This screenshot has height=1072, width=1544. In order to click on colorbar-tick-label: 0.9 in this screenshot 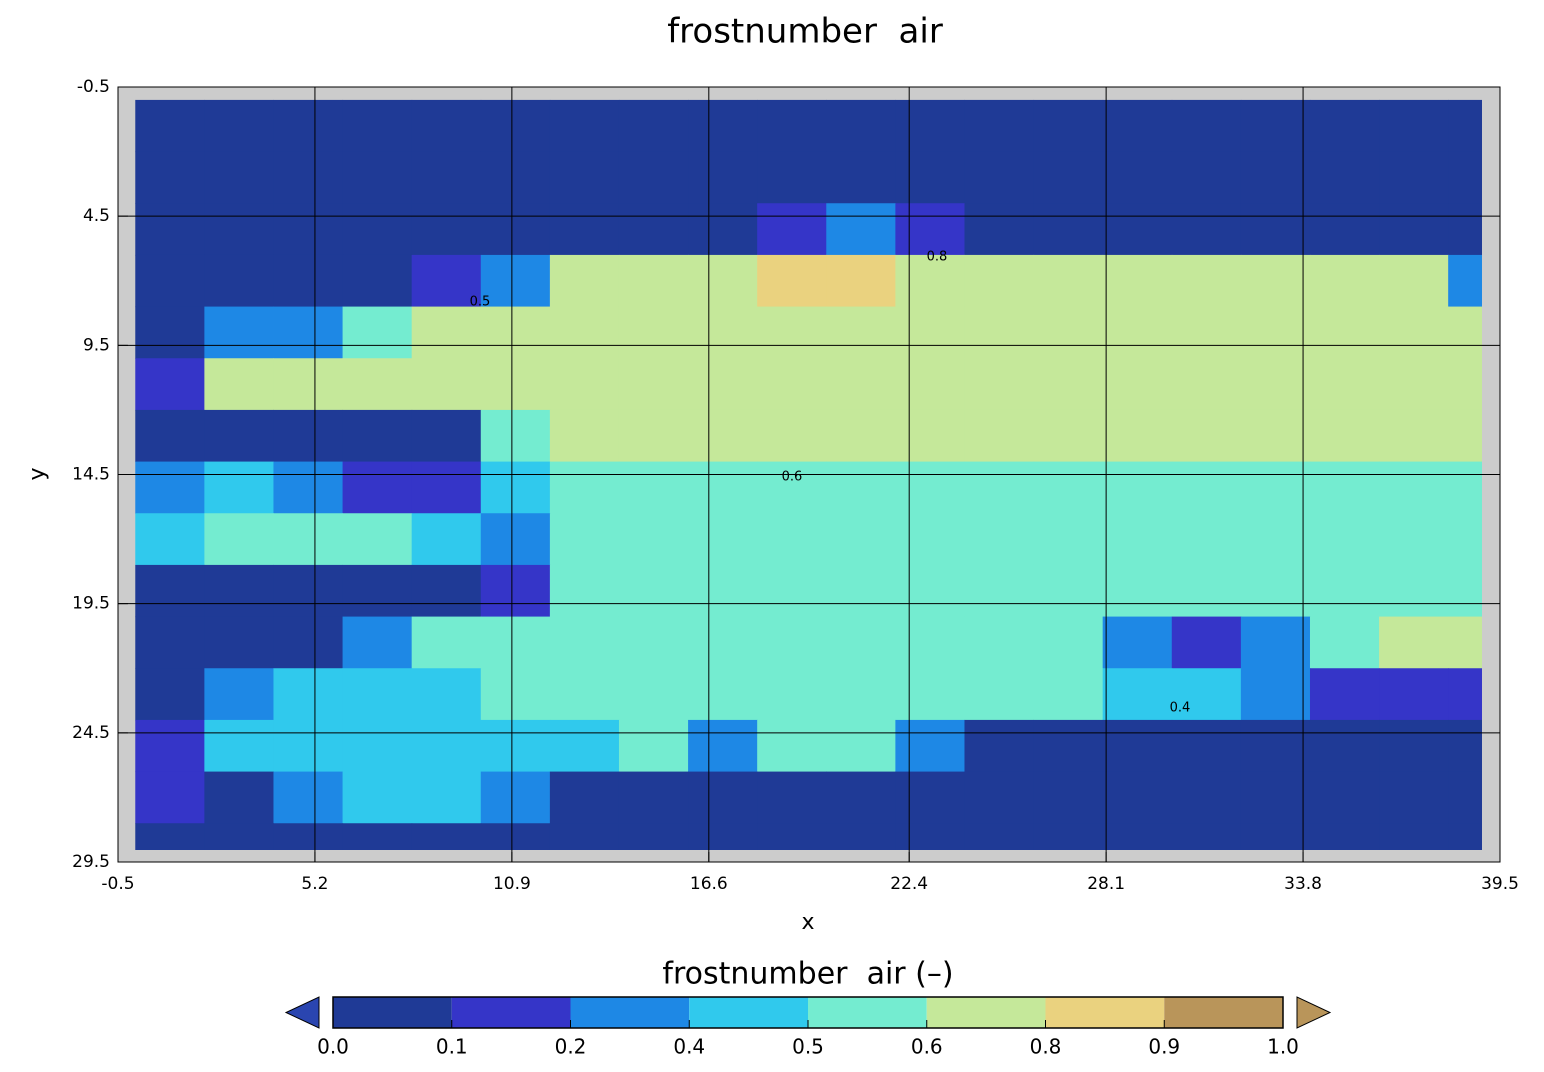, I will do `click(1164, 1047)`.